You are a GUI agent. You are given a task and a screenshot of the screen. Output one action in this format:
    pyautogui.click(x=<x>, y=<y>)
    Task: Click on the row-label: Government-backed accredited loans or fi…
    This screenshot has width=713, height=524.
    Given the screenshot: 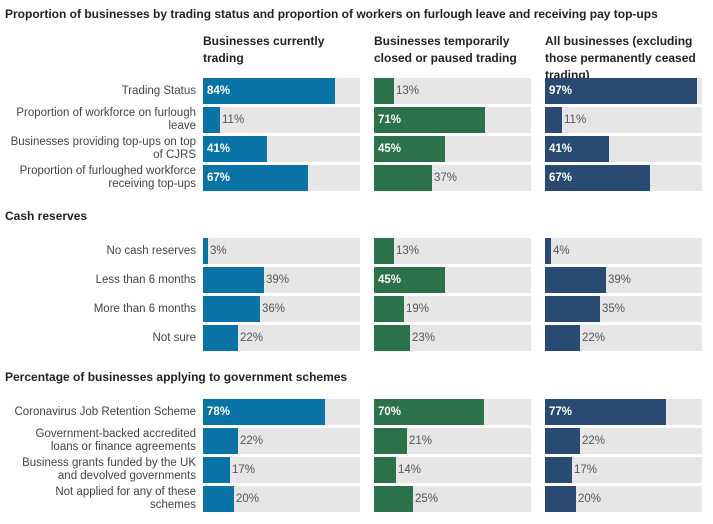 What is the action you would take?
    pyautogui.click(x=115, y=440)
    